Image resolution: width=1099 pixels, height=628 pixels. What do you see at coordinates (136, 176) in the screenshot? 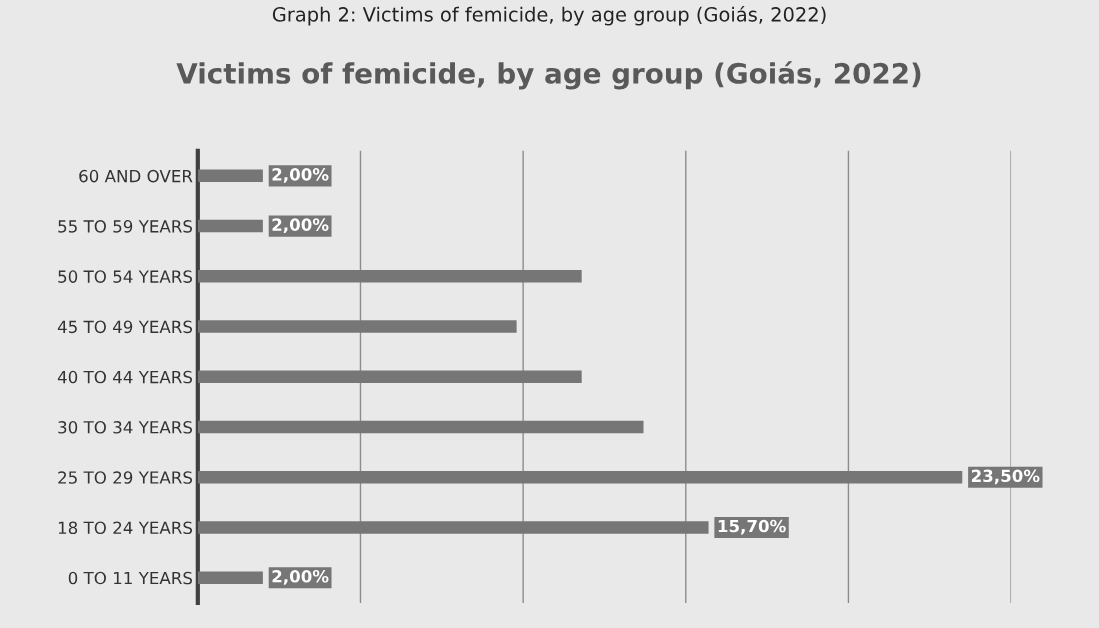
I see `y-tick-label: 60 AND OVER` at bounding box center [136, 176].